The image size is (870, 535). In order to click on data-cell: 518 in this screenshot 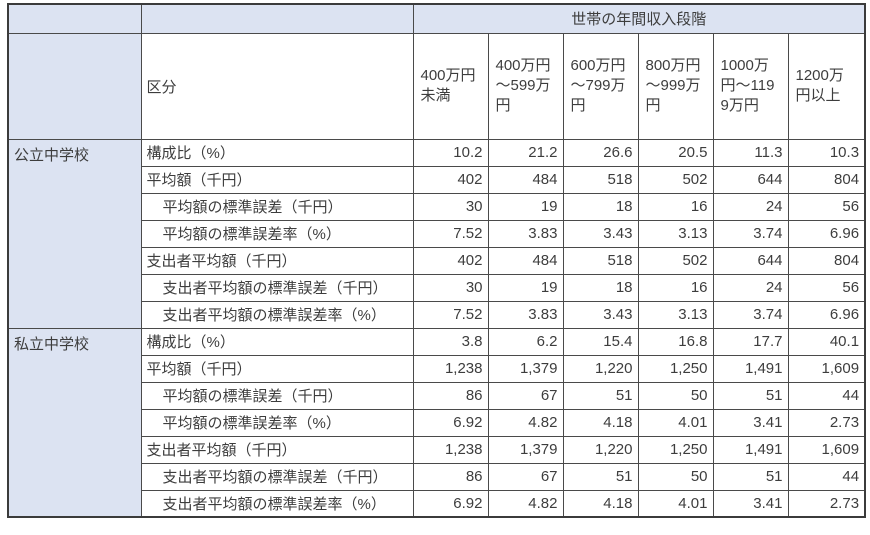, I will do `click(600, 260)`.